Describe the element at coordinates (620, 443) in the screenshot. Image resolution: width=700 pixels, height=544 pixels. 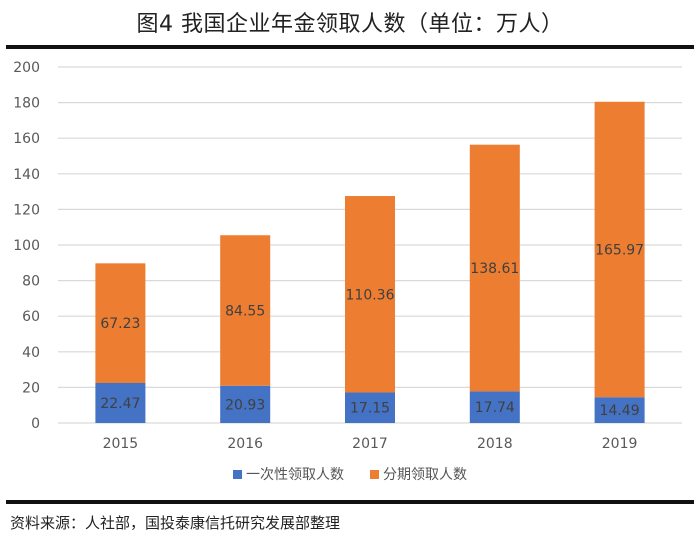
I see `x-tick-label: 2019` at that location.